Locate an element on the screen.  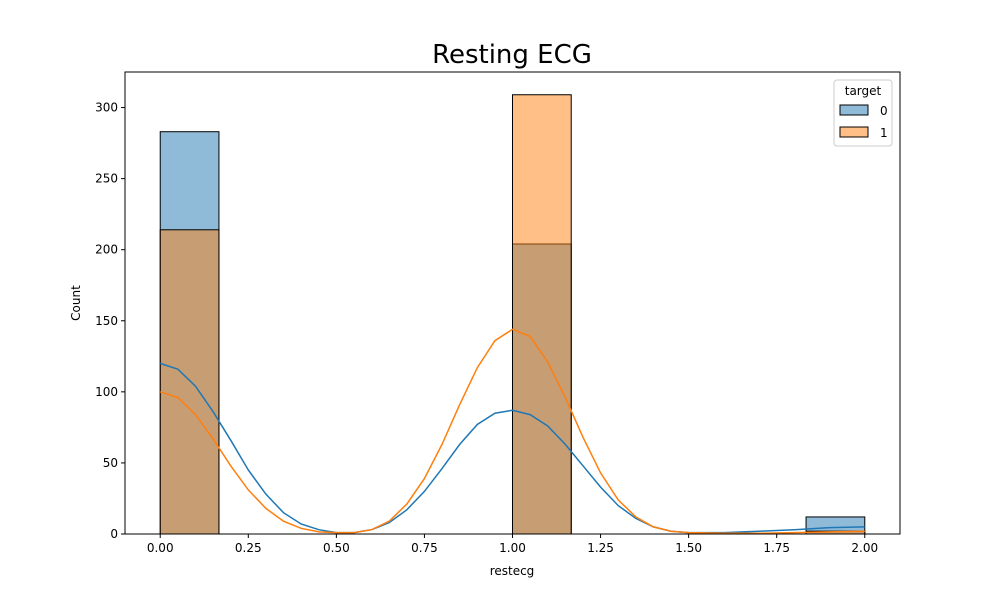
y-tick-label: 250 is located at coordinates (106, 179).